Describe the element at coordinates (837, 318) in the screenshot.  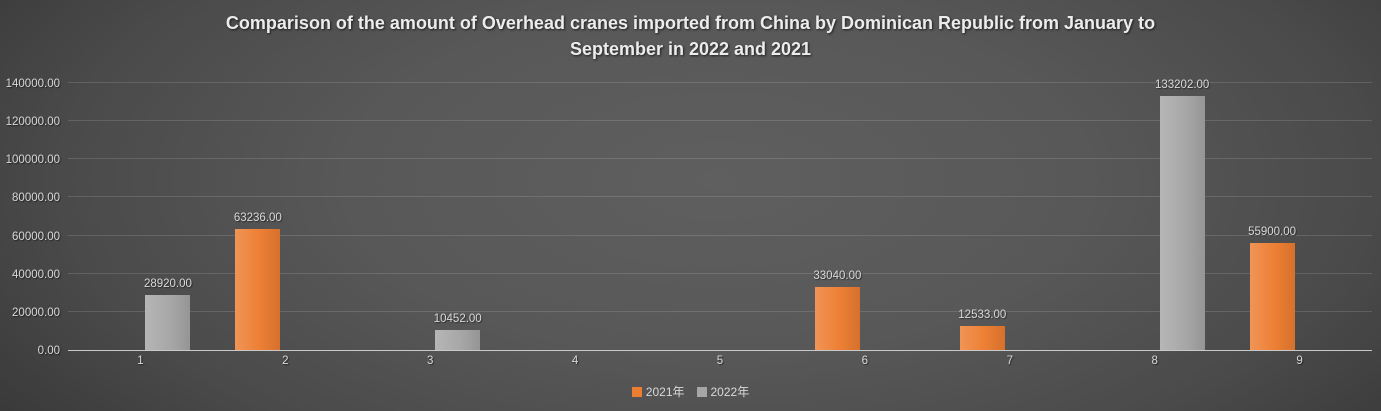
I see `bar-2021年-cat6` at that location.